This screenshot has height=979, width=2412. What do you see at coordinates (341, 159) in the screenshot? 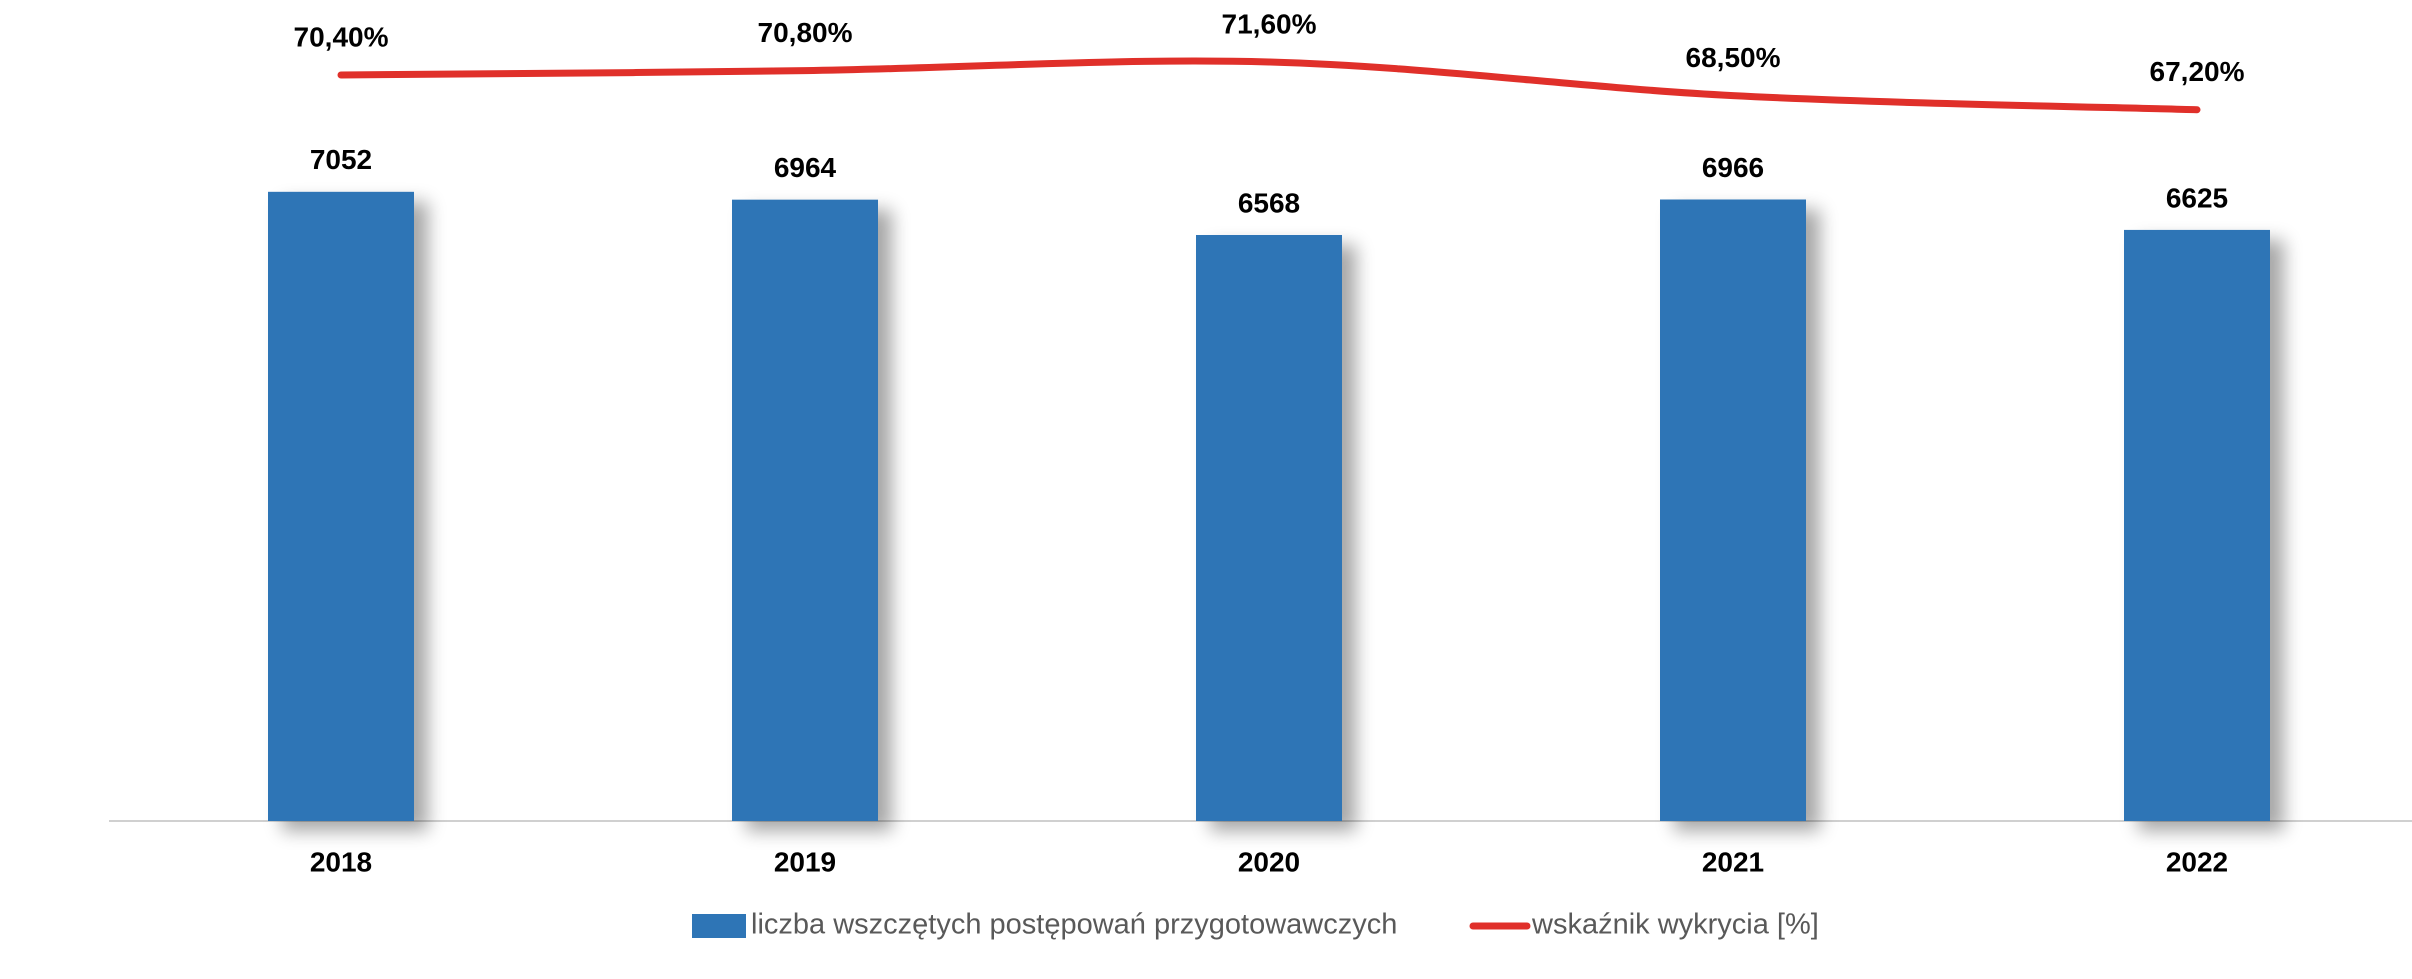
I see `data-label: 7052` at bounding box center [341, 159].